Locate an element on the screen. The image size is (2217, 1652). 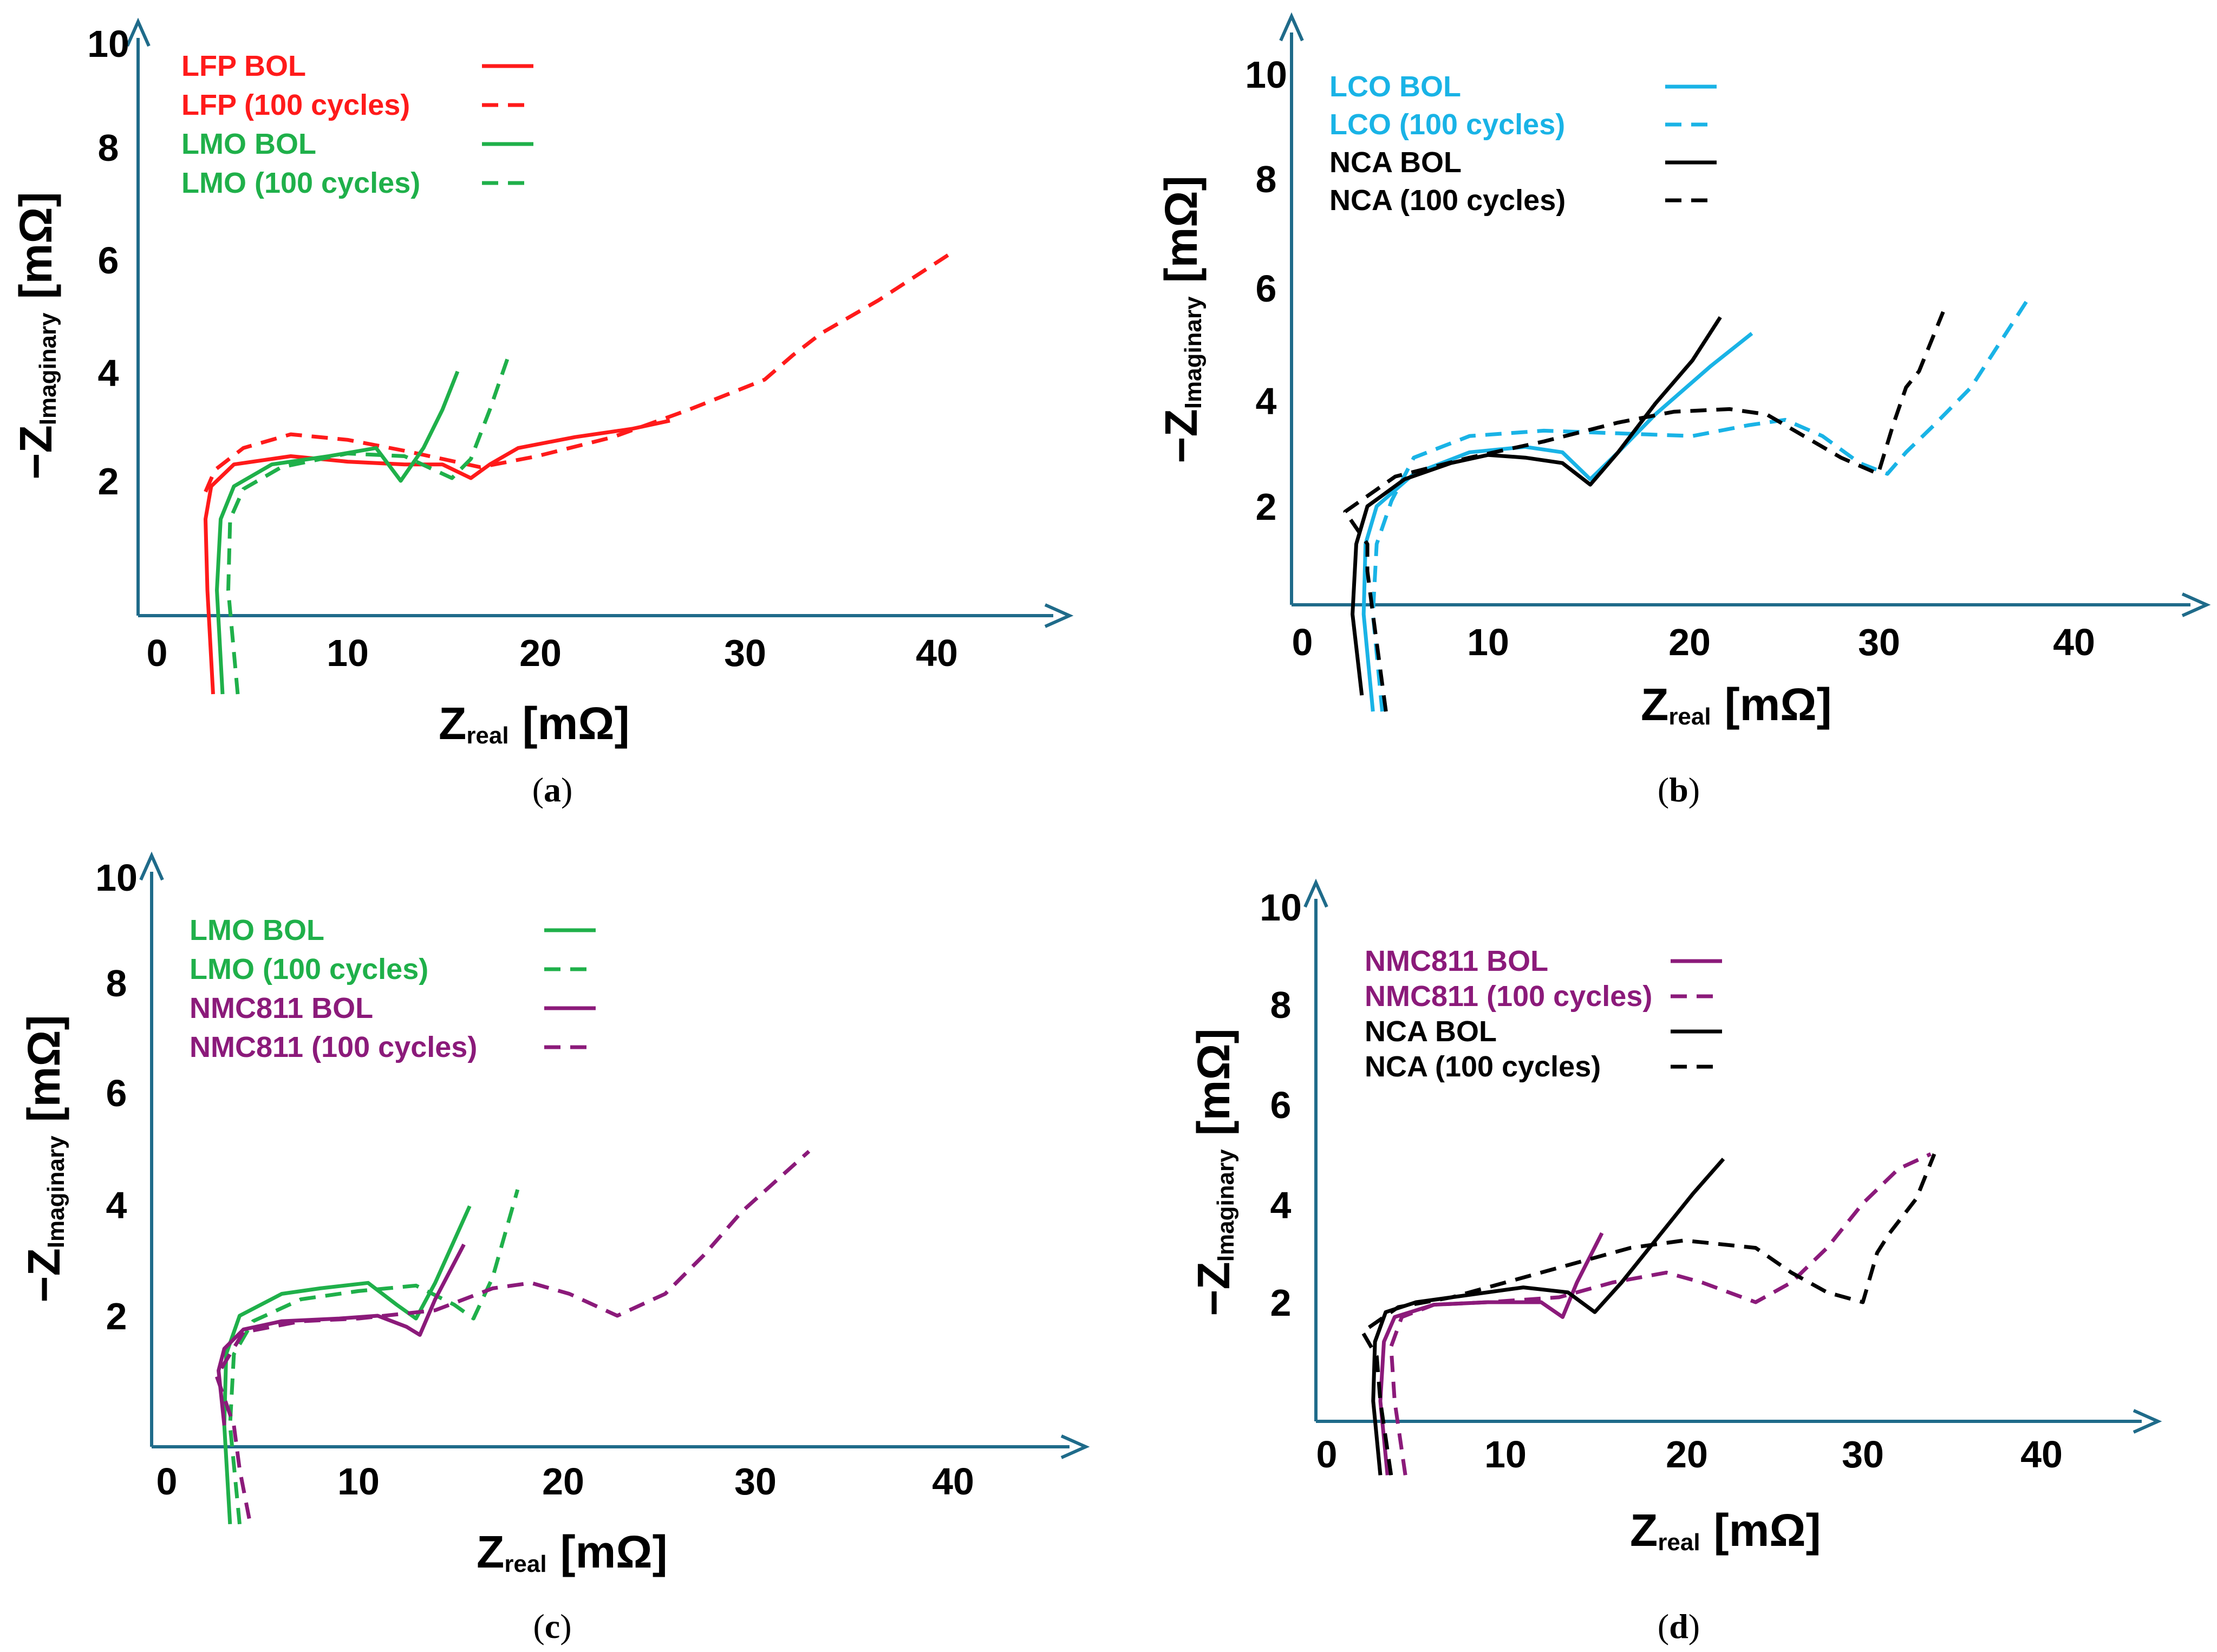
panel-label: (c) is located at coordinates (552, 1626).